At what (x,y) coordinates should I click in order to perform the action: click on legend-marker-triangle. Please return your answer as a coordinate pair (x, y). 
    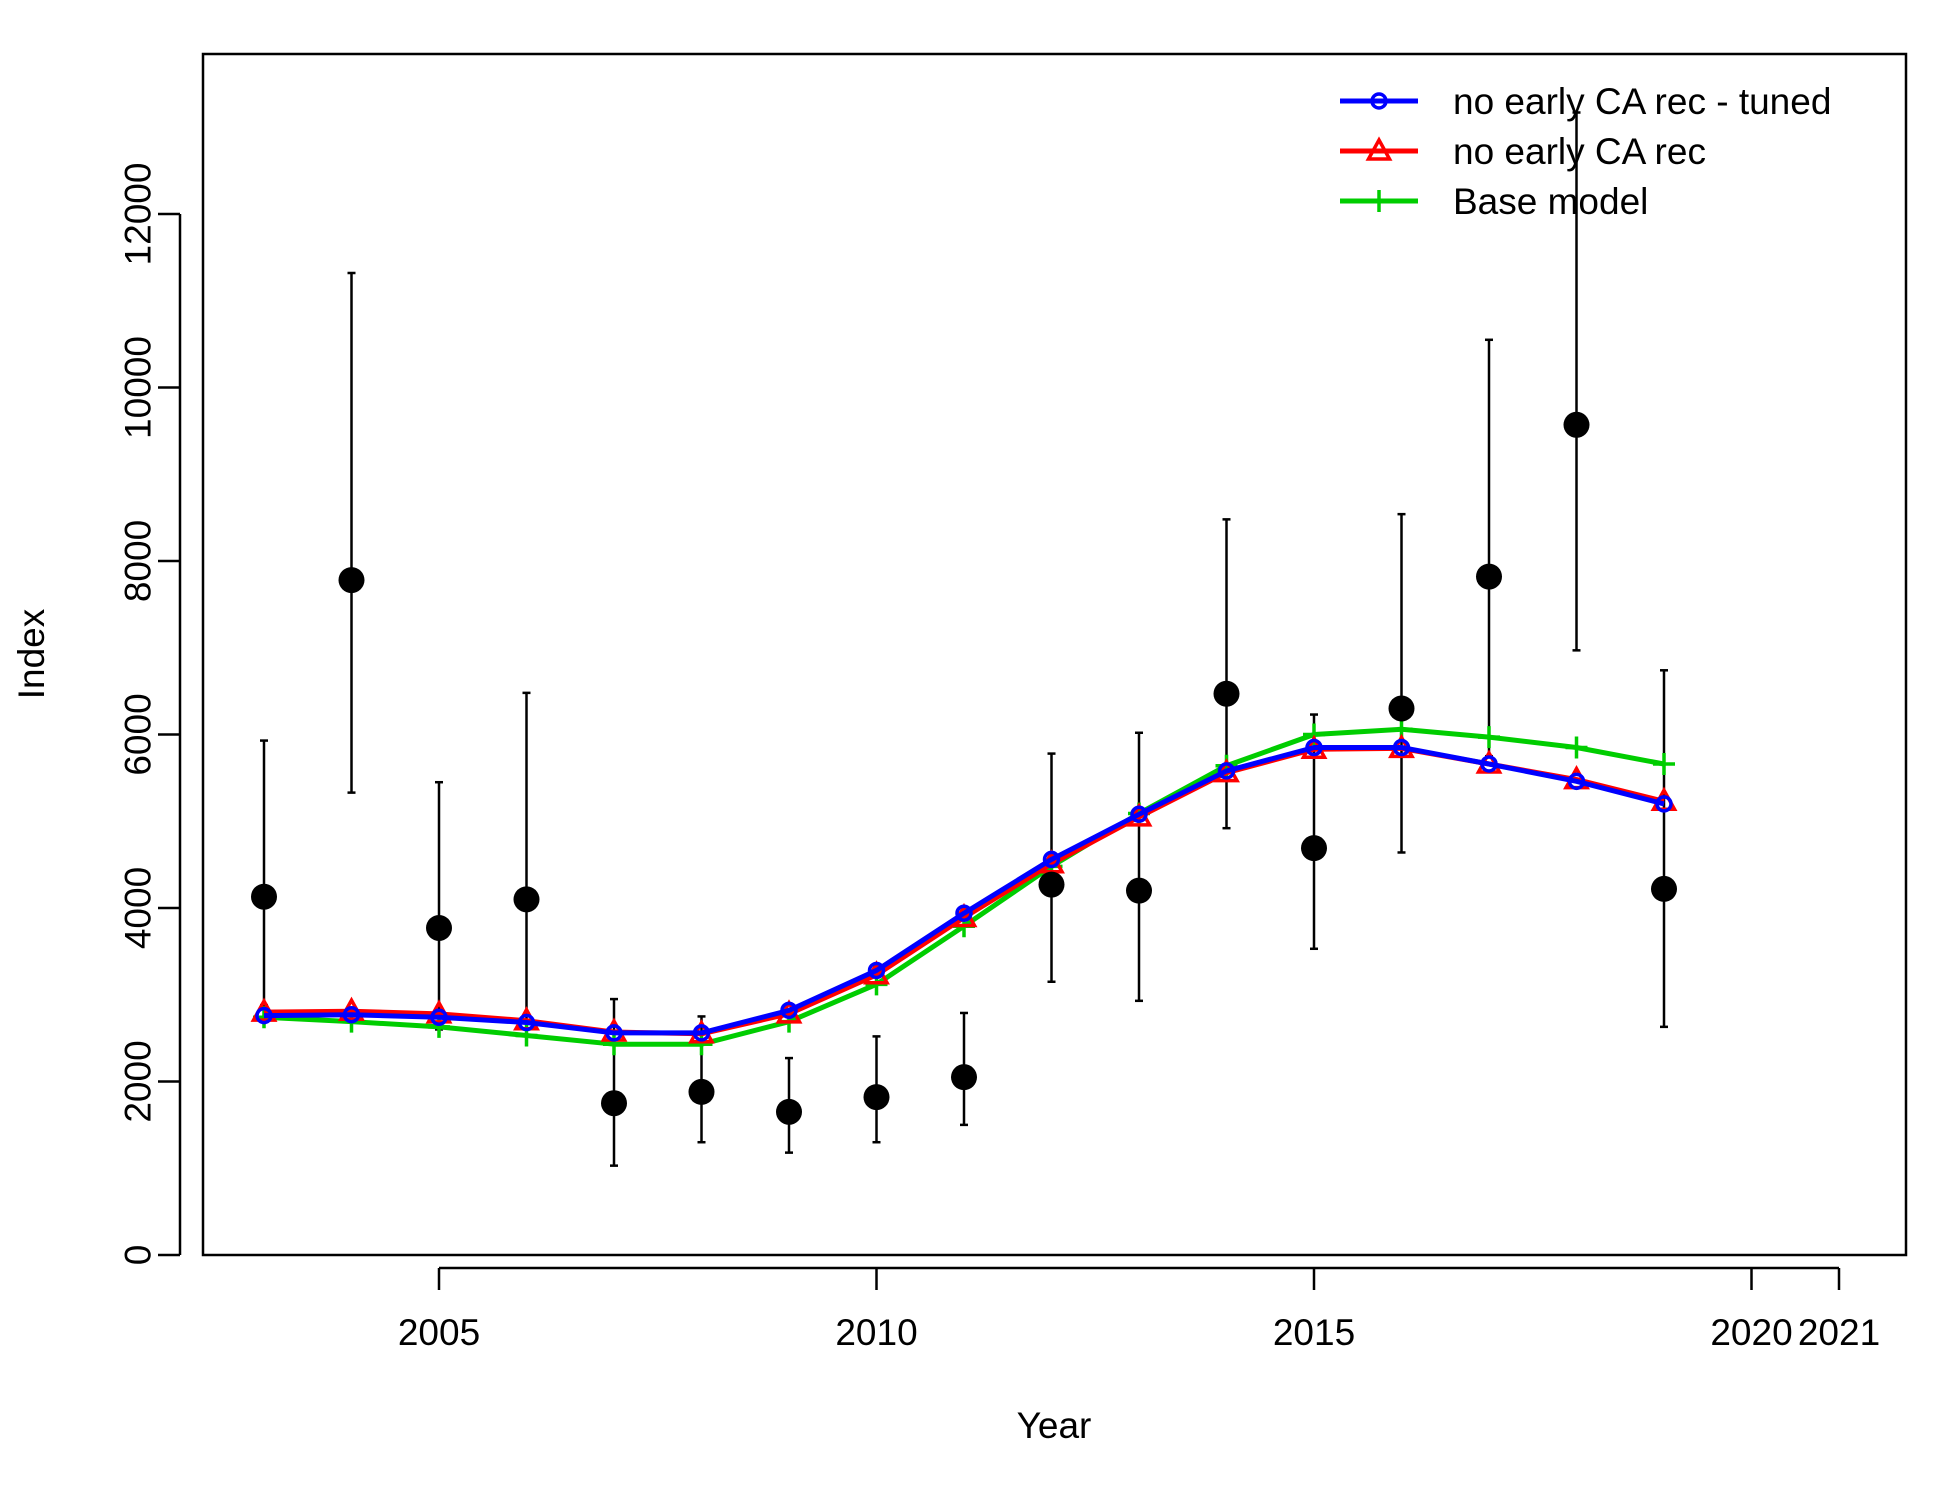
    Looking at the image, I should click on (1379, 148).